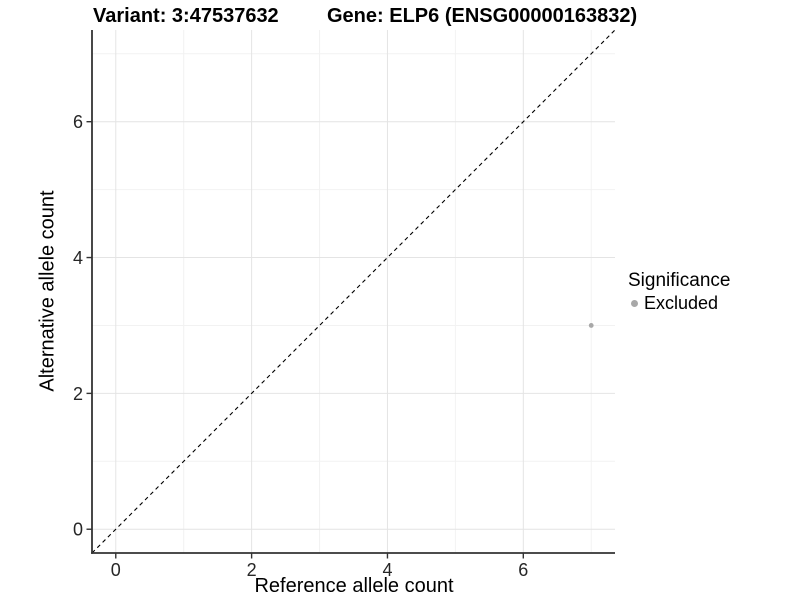 The width and height of the screenshot is (800, 600). I want to click on y-tick-label: 0, so click(78, 530).